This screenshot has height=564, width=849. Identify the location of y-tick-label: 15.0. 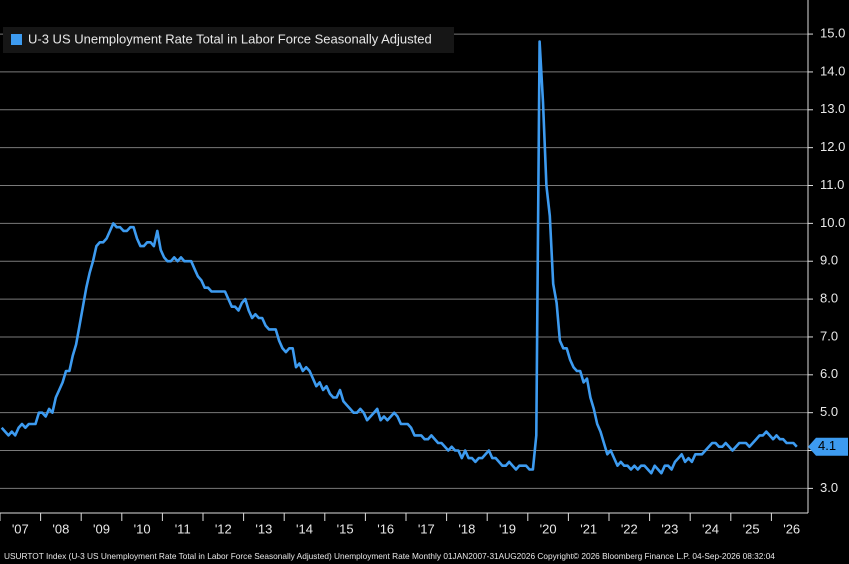
(832, 33).